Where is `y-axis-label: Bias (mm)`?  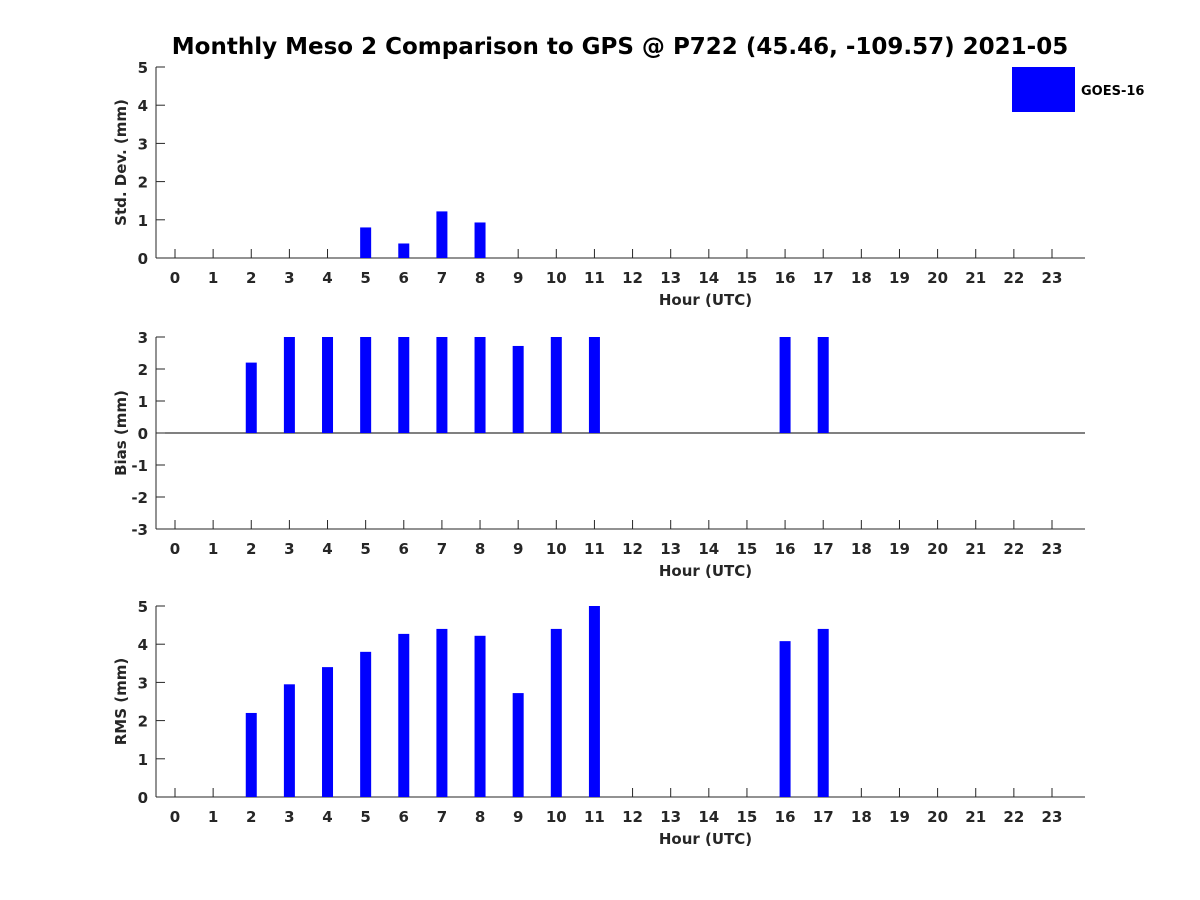
y-axis-label: Bias (mm) is located at coordinates (121, 433).